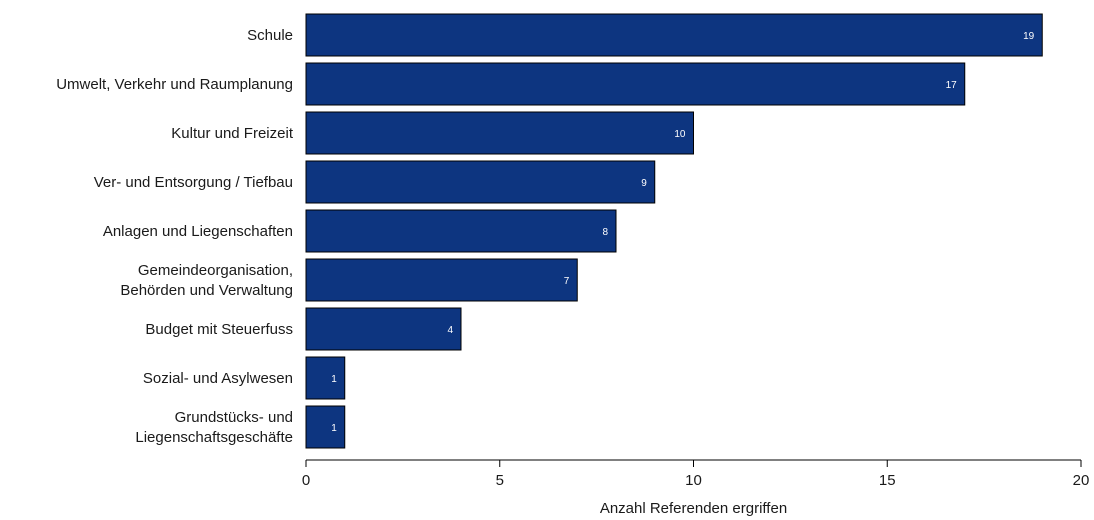  Describe the element at coordinates (219, 329) in the screenshot. I see `category-label: Budget mit Steuerfuss` at that location.